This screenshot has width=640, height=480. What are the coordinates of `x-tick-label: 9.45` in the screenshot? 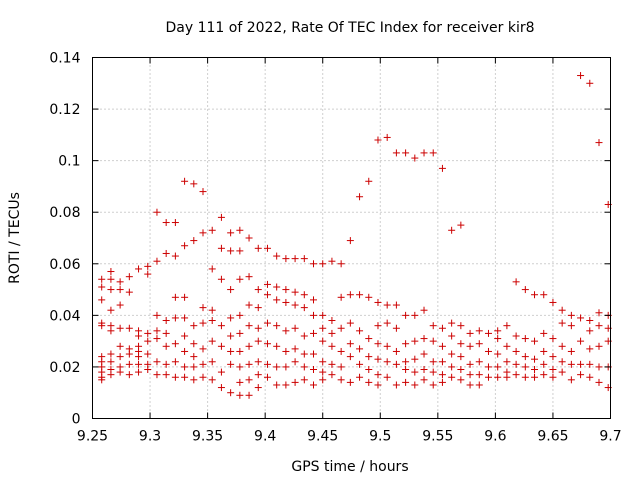 It's located at (322, 437).